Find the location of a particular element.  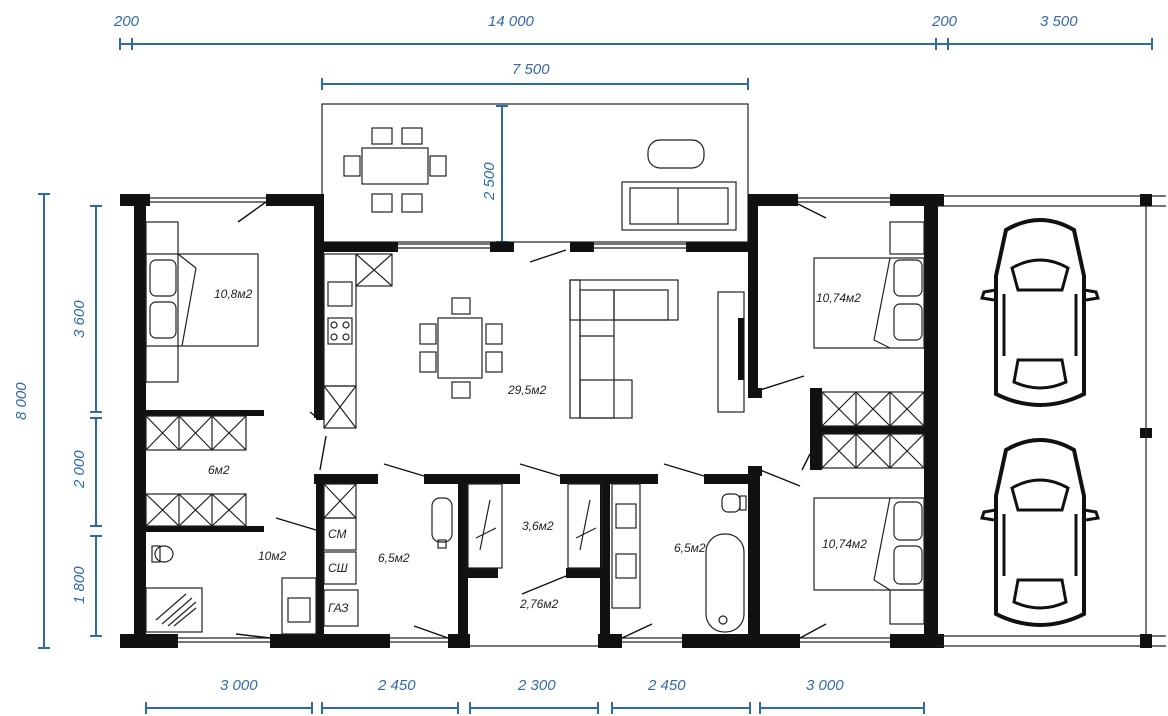

room-area-corridor: 2,76м2 is located at coordinates (539, 604).